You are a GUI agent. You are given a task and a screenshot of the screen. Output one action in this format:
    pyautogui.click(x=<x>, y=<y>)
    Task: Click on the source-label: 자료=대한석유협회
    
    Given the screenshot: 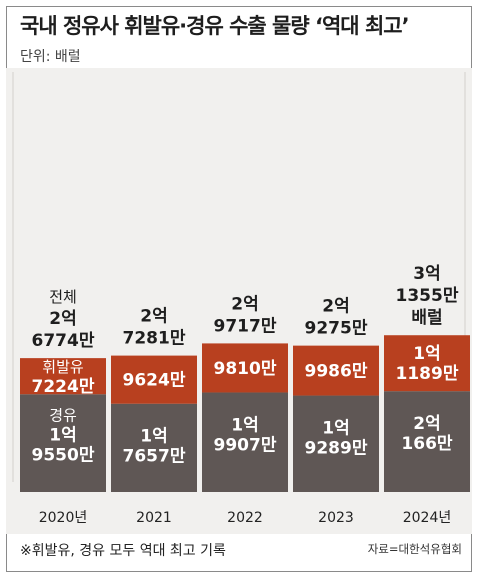 What is the action you would take?
    pyautogui.click(x=414, y=549)
    